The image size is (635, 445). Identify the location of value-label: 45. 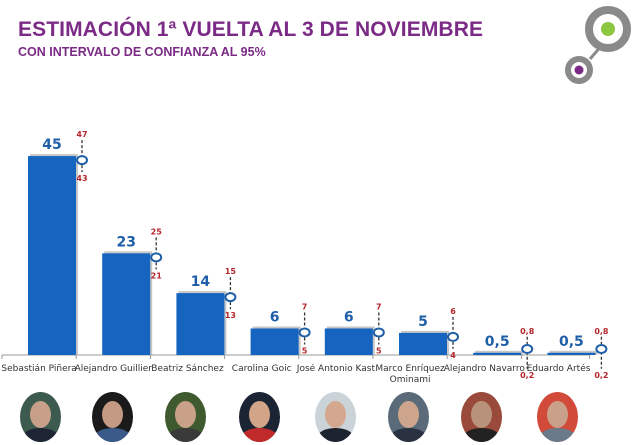
(51, 145).